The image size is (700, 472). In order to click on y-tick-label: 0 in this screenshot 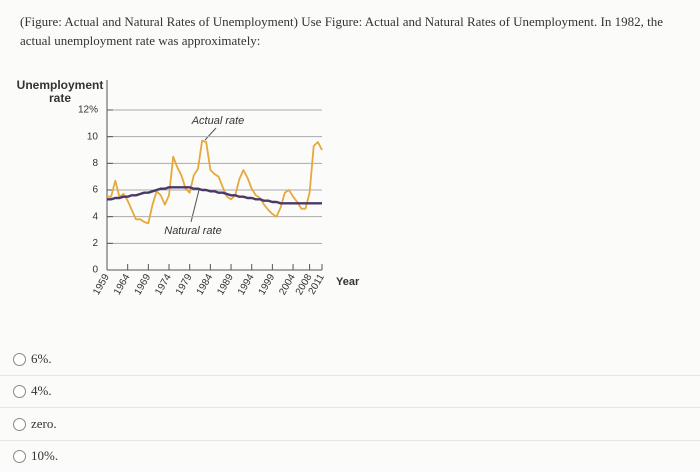, I will do `click(95, 270)`.